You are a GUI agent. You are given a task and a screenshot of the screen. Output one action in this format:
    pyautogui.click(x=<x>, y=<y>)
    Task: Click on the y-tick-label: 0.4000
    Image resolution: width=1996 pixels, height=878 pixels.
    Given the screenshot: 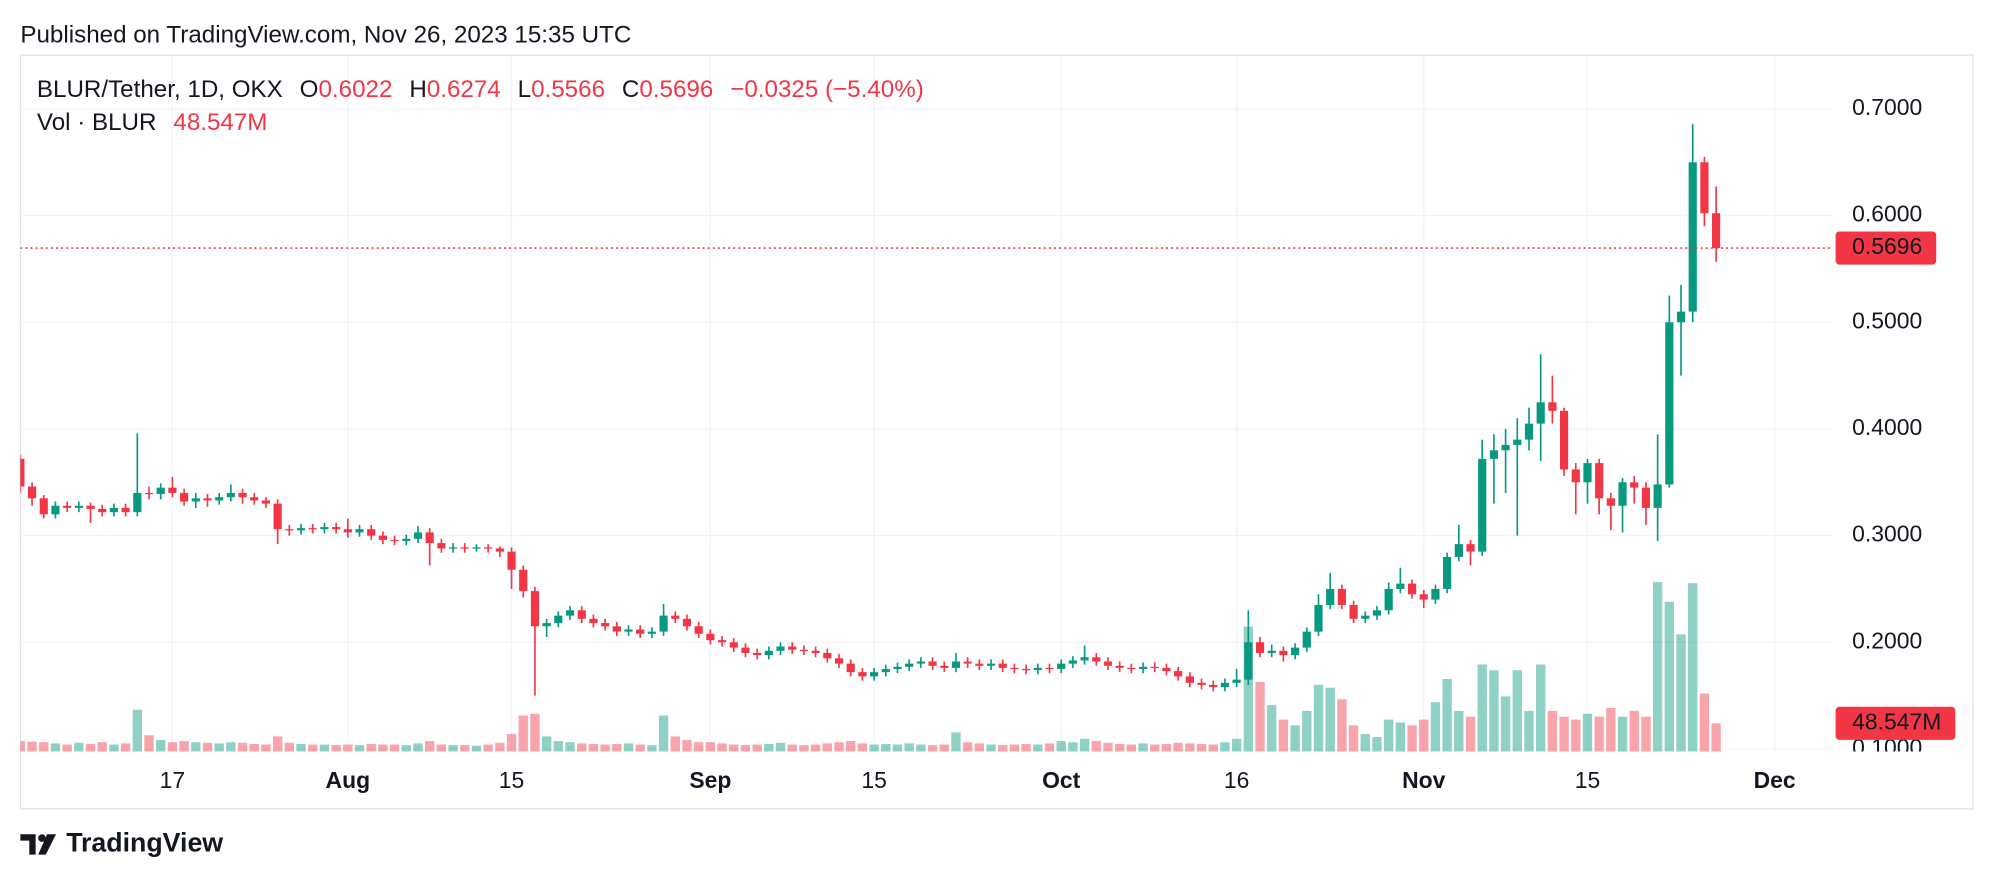 What is the action you would take?
    pyautogui.click(x=1887, y=427)
    